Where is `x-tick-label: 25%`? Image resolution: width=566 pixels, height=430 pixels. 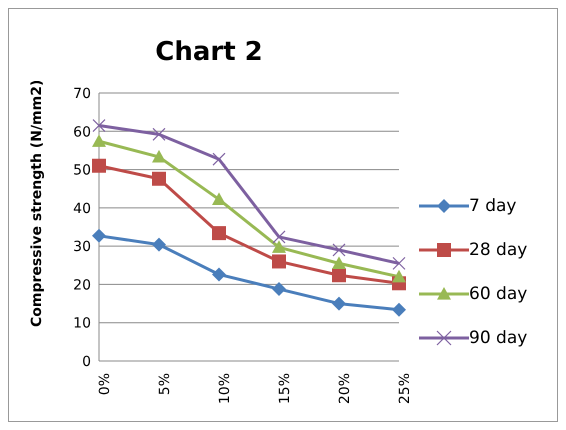 x-tick-label: 25% is located at coordinates (404, 388).